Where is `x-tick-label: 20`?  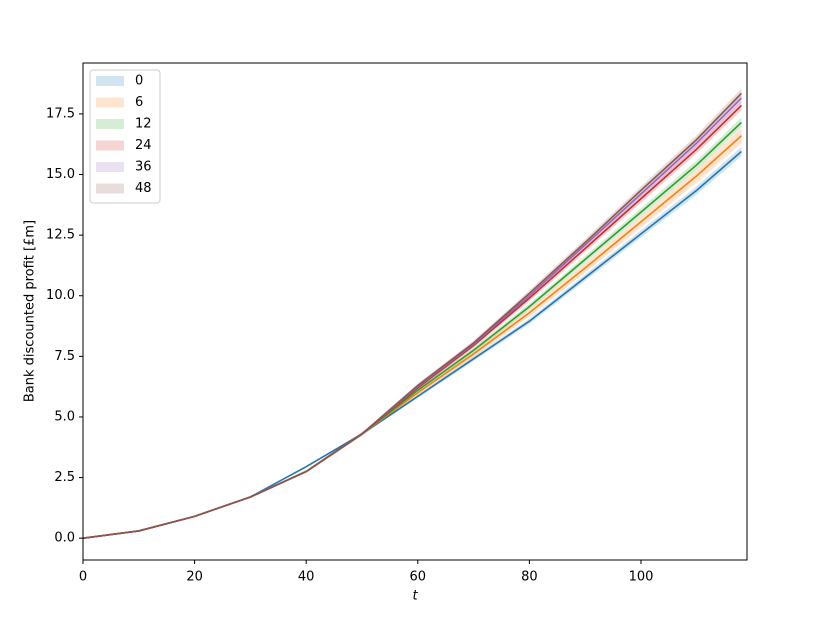 x-tick-label: 20 is located at coordinates (194, 577).